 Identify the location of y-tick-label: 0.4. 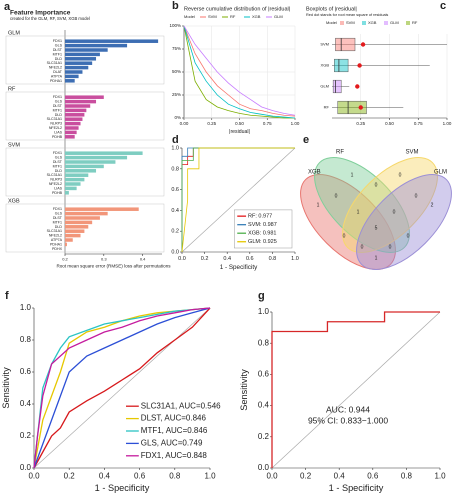
(264, 405).